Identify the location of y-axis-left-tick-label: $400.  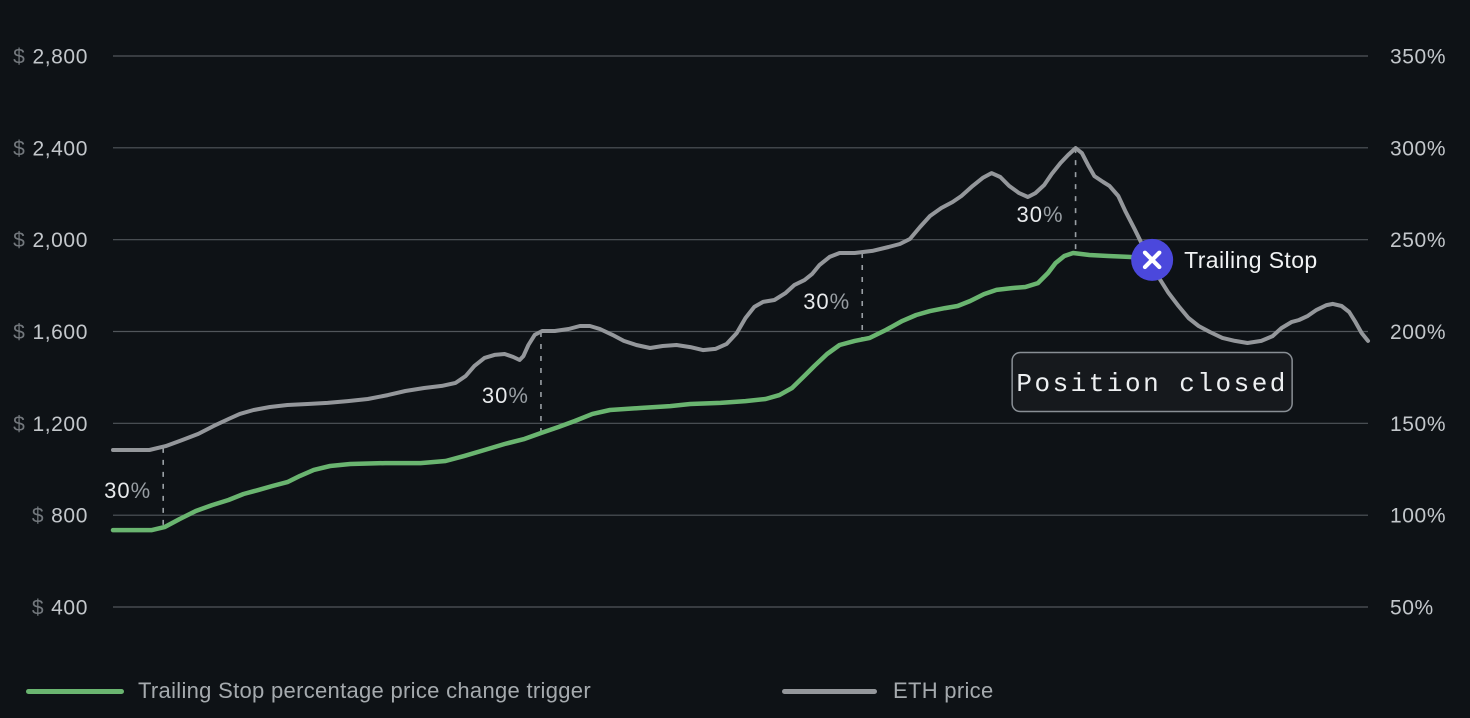
(60, 608).